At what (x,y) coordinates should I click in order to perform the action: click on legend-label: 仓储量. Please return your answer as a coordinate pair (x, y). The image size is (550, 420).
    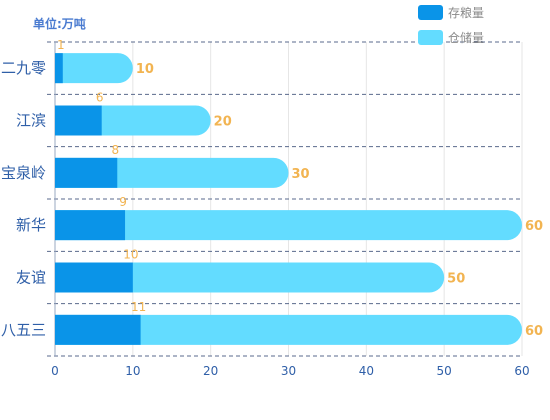
    Looking at the image, I should click on (466, 37).